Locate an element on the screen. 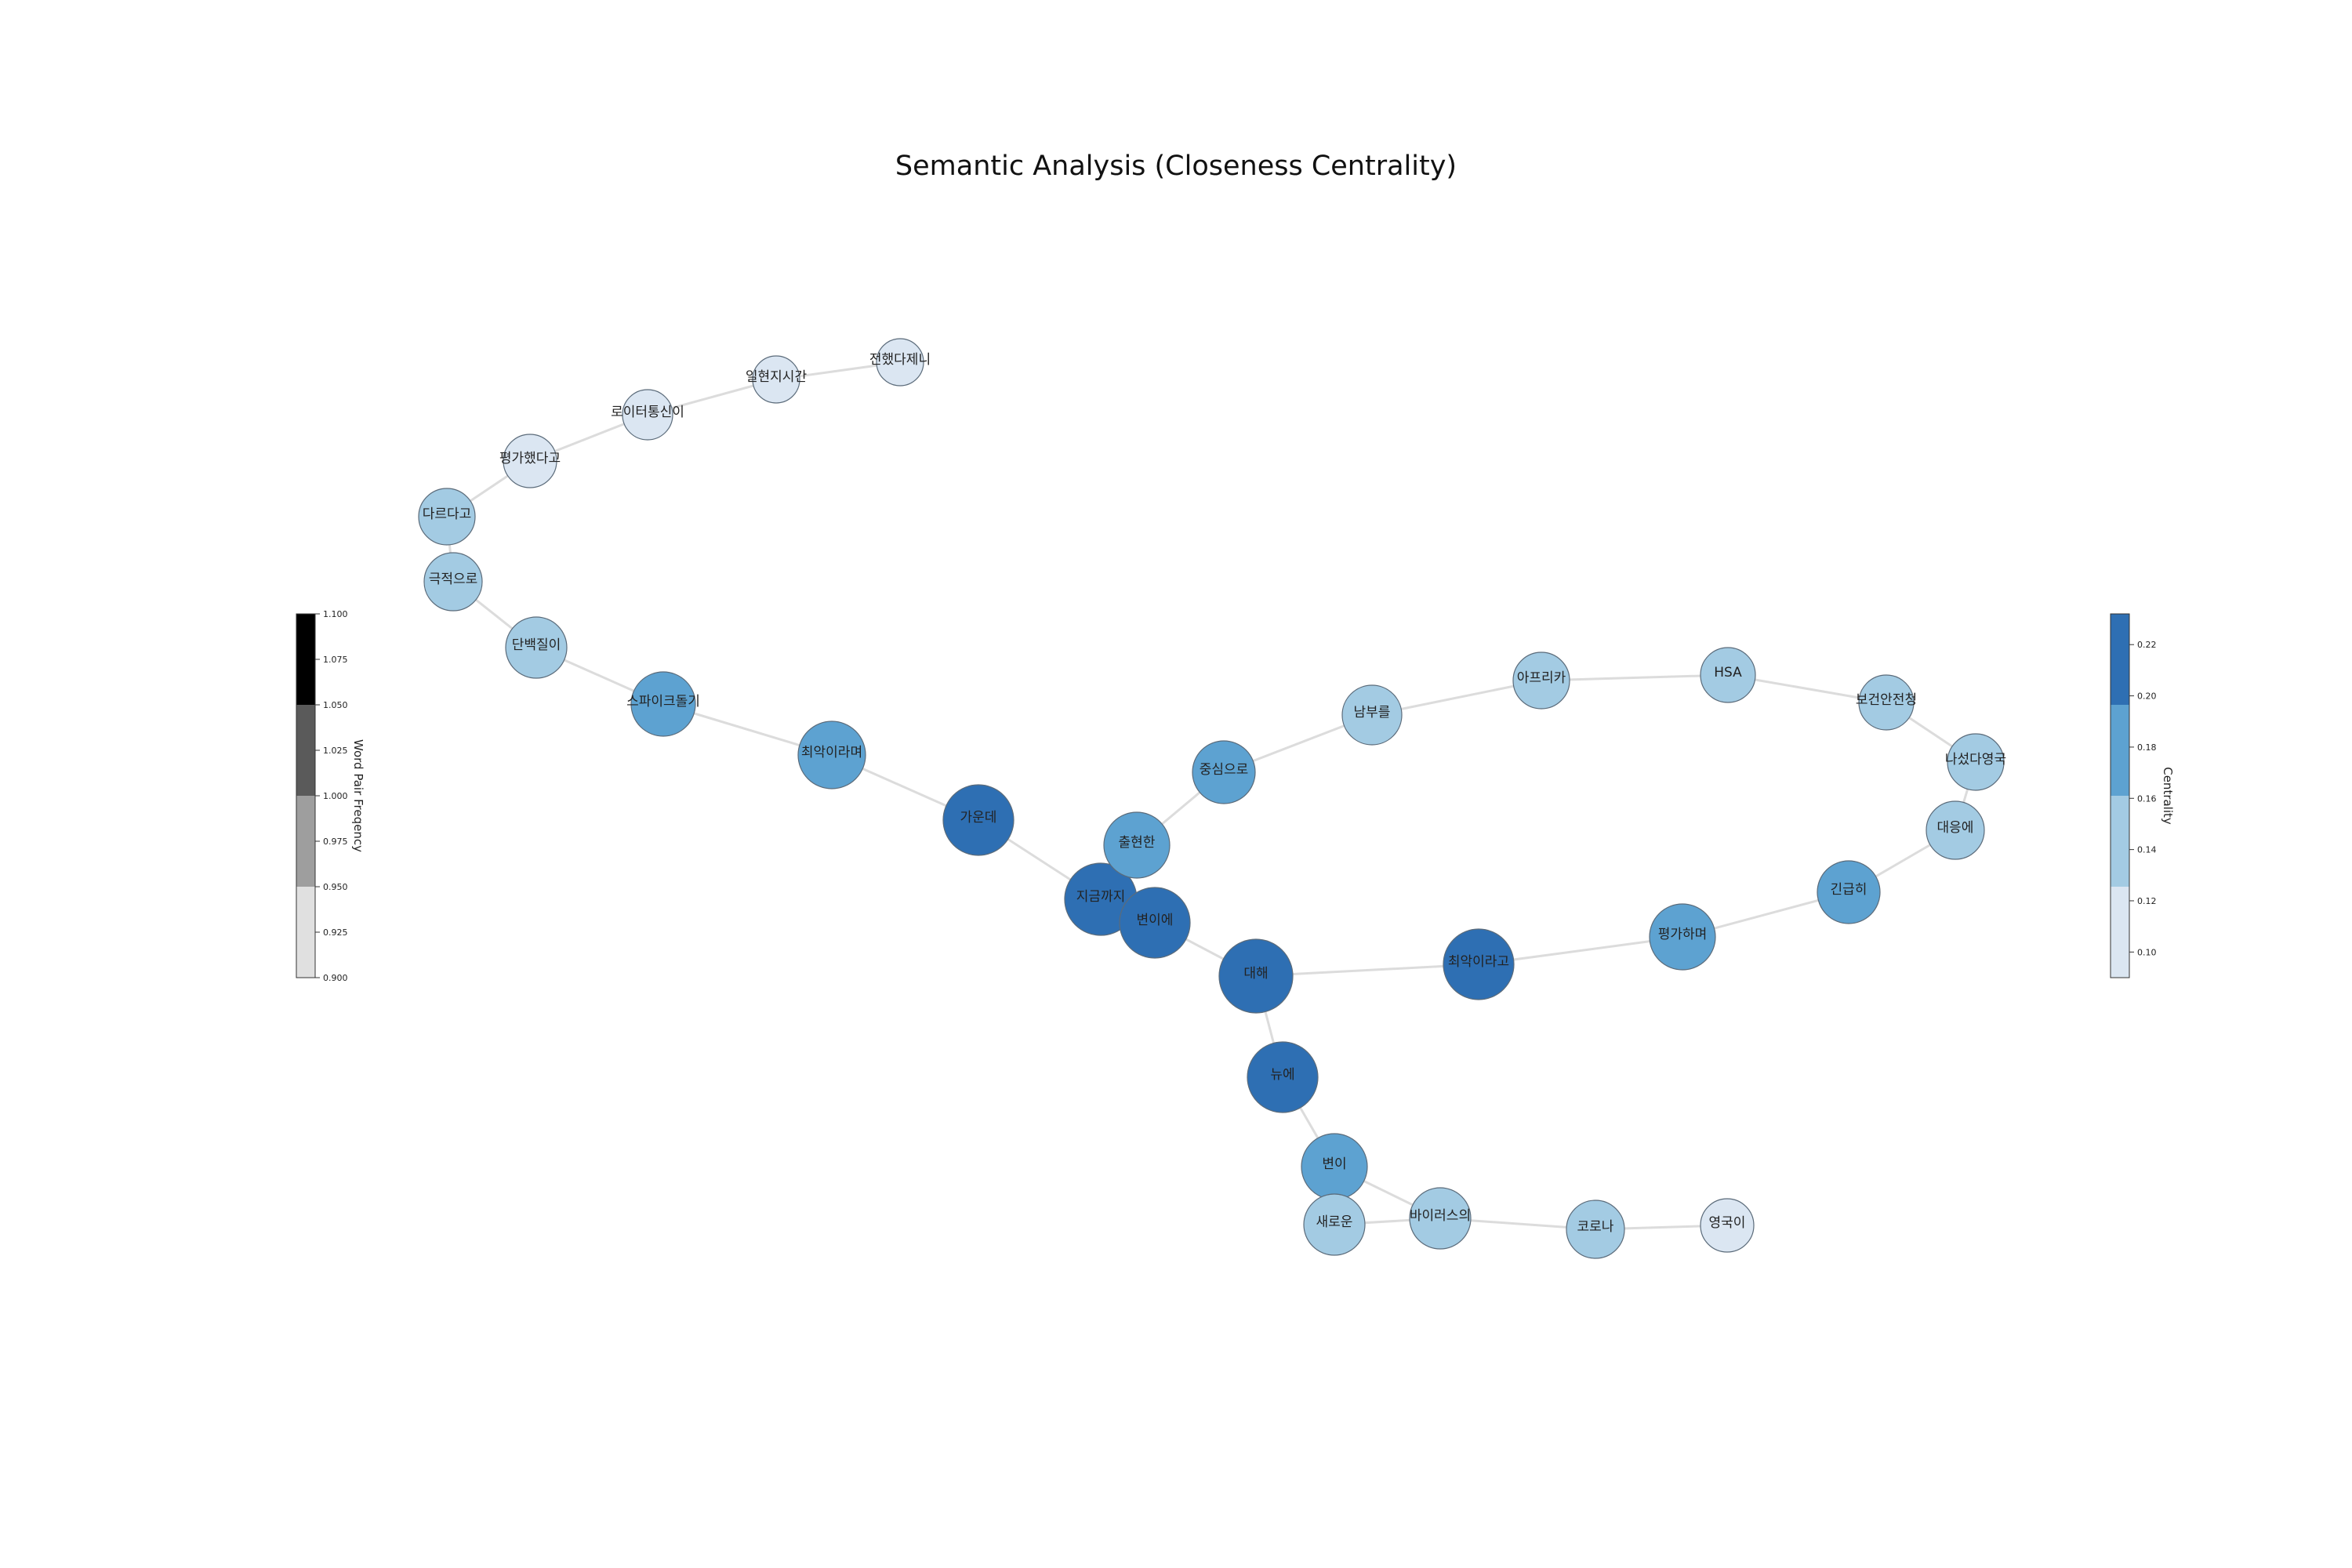 This screenshot has width=2352, height=1568. centrality-colorbar: 0.22 0.20 0.18 0.16 0.14 0.12 0.10 Centrality is located at coordinates (2142, 795).